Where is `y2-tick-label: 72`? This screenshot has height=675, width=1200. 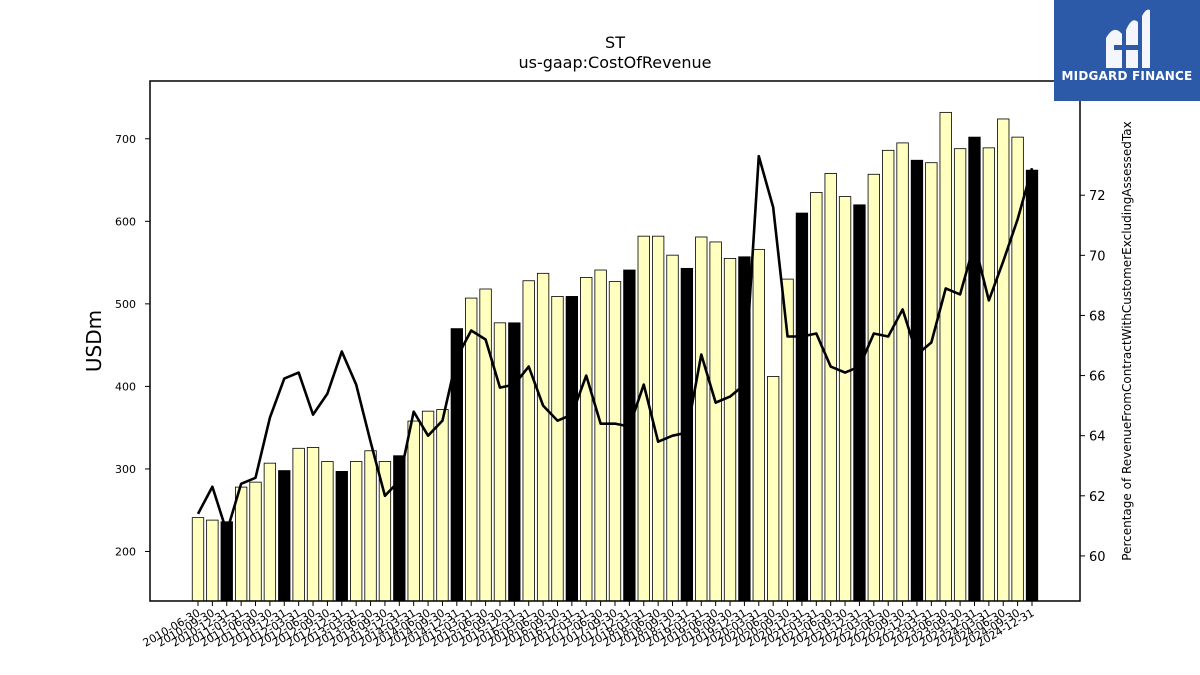 y2-tick-label: 72 is located at coordinates (1097, 196).